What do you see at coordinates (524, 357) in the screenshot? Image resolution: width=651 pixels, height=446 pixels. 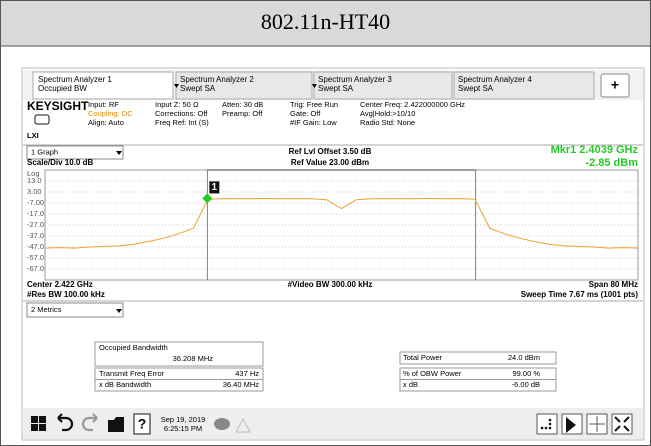 I see `metric-value: 24.0 dBm` at bounding box center [524, 357].